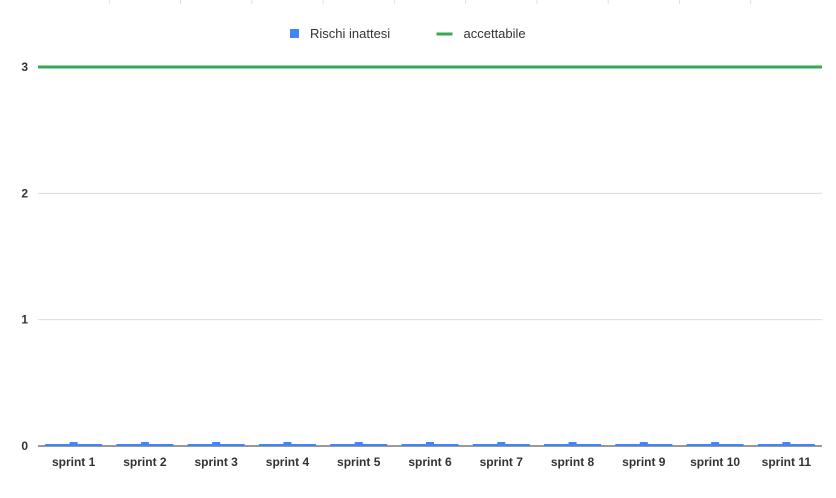  I want to click on x-tick-label: sprint 6, so click(430, 462).